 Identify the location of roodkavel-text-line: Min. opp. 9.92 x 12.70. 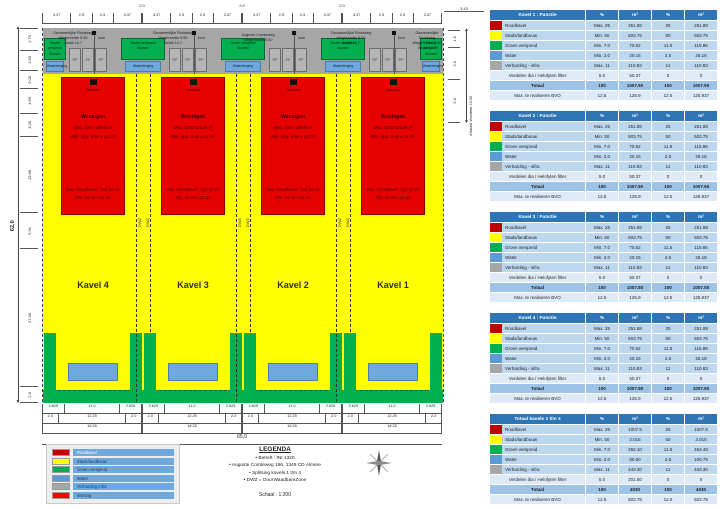
(393, 136).